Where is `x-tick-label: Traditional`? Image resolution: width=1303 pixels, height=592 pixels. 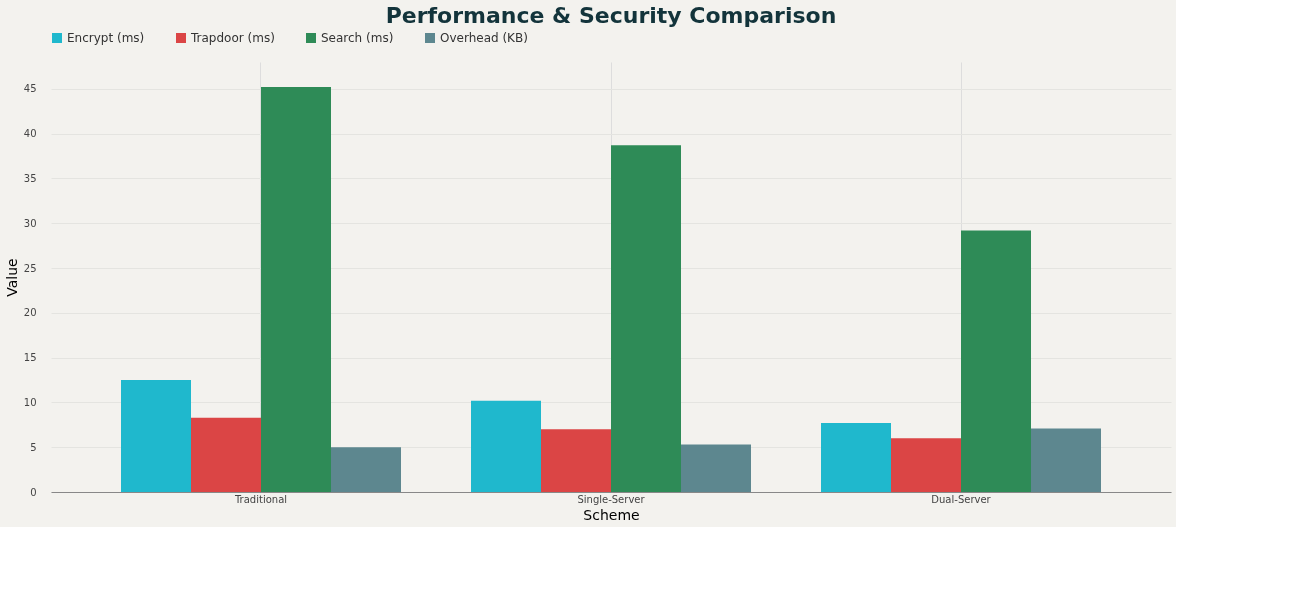
x-tick-label: Traditional is located at coordinates (260, 499).